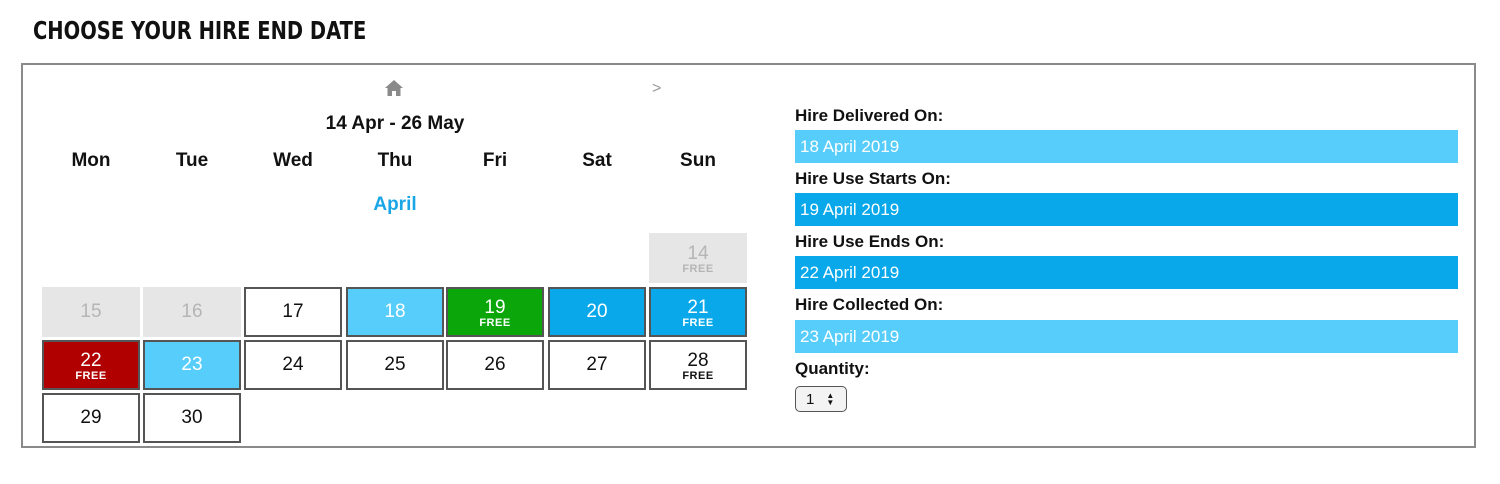 The height and width of the screenshot is (484, 1500). I want to click on weekday-wed: Wed, so click(293, 160).